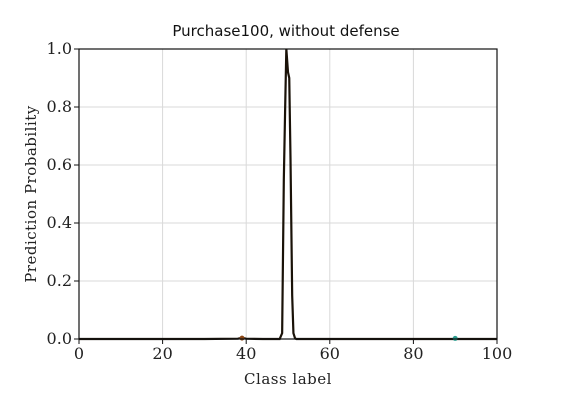 This screenshot has width=565, height=411. Describe the element at coordinates (31, 194) in the screenshot. I see `y-axis-label: Prediction Probability` at that location.